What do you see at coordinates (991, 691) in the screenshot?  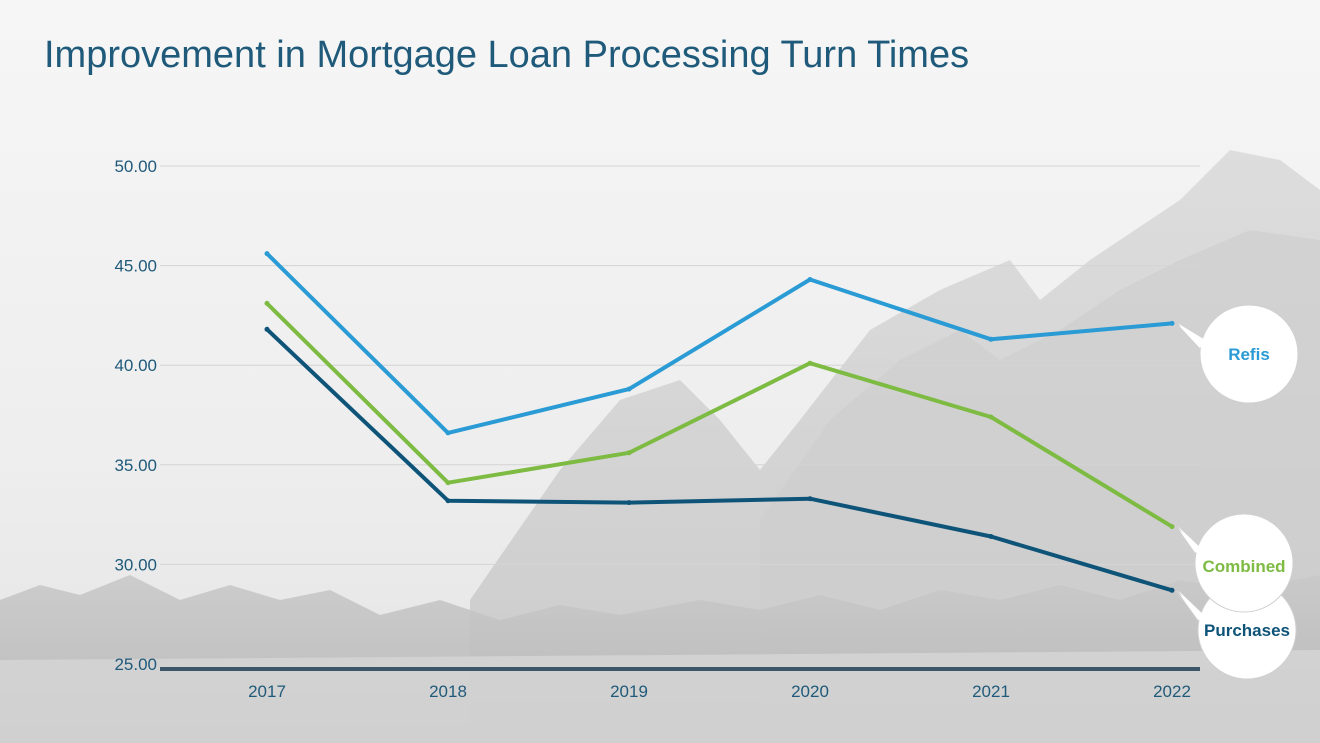 I see `x-tick-label: 2021` at bounding box center [991, 691].